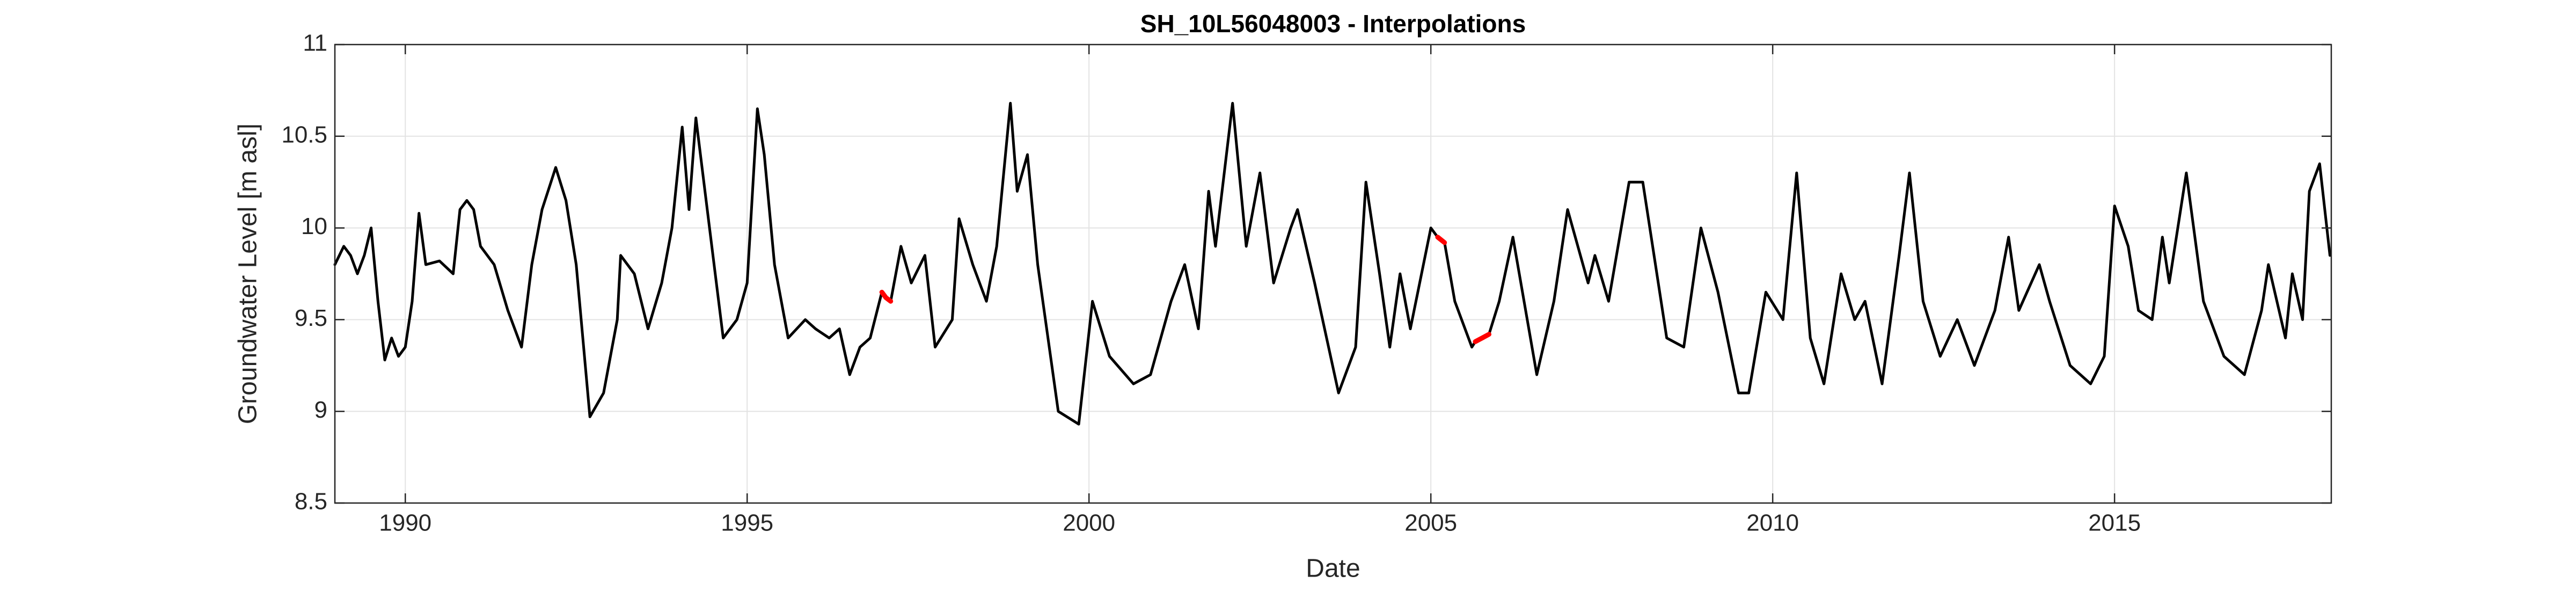  I want to click on chart-title: SH_10L56048003 - Interpolations, so click(1333, 24).